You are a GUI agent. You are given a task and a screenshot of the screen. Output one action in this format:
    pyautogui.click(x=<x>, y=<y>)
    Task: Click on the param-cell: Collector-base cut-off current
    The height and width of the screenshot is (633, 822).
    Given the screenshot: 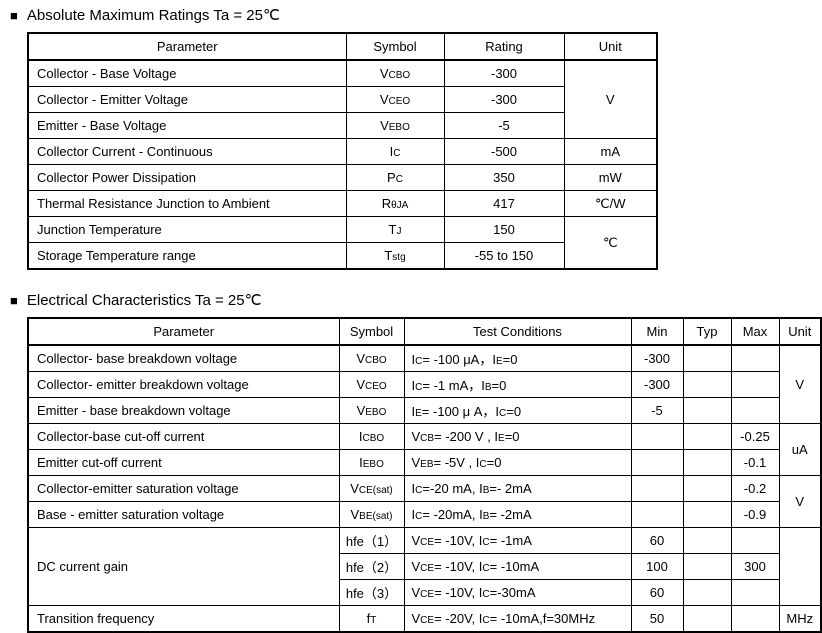 What is the action you would take?
    pyautogui.click(x=183, y=436)
    